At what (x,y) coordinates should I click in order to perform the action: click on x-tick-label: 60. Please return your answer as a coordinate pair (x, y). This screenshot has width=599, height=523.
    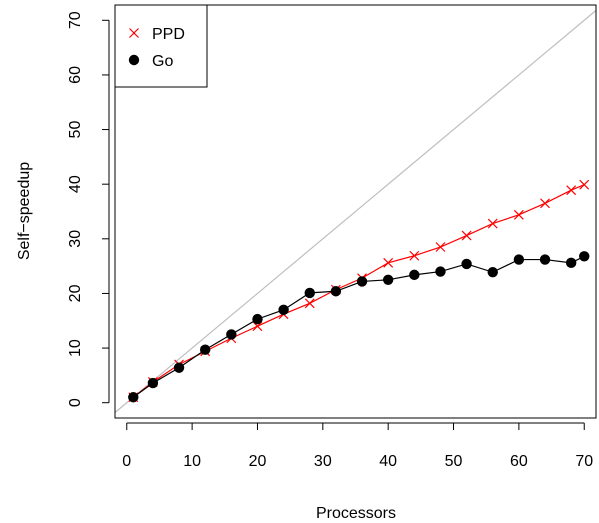
    Looking at the image, I should click on (519, 461).